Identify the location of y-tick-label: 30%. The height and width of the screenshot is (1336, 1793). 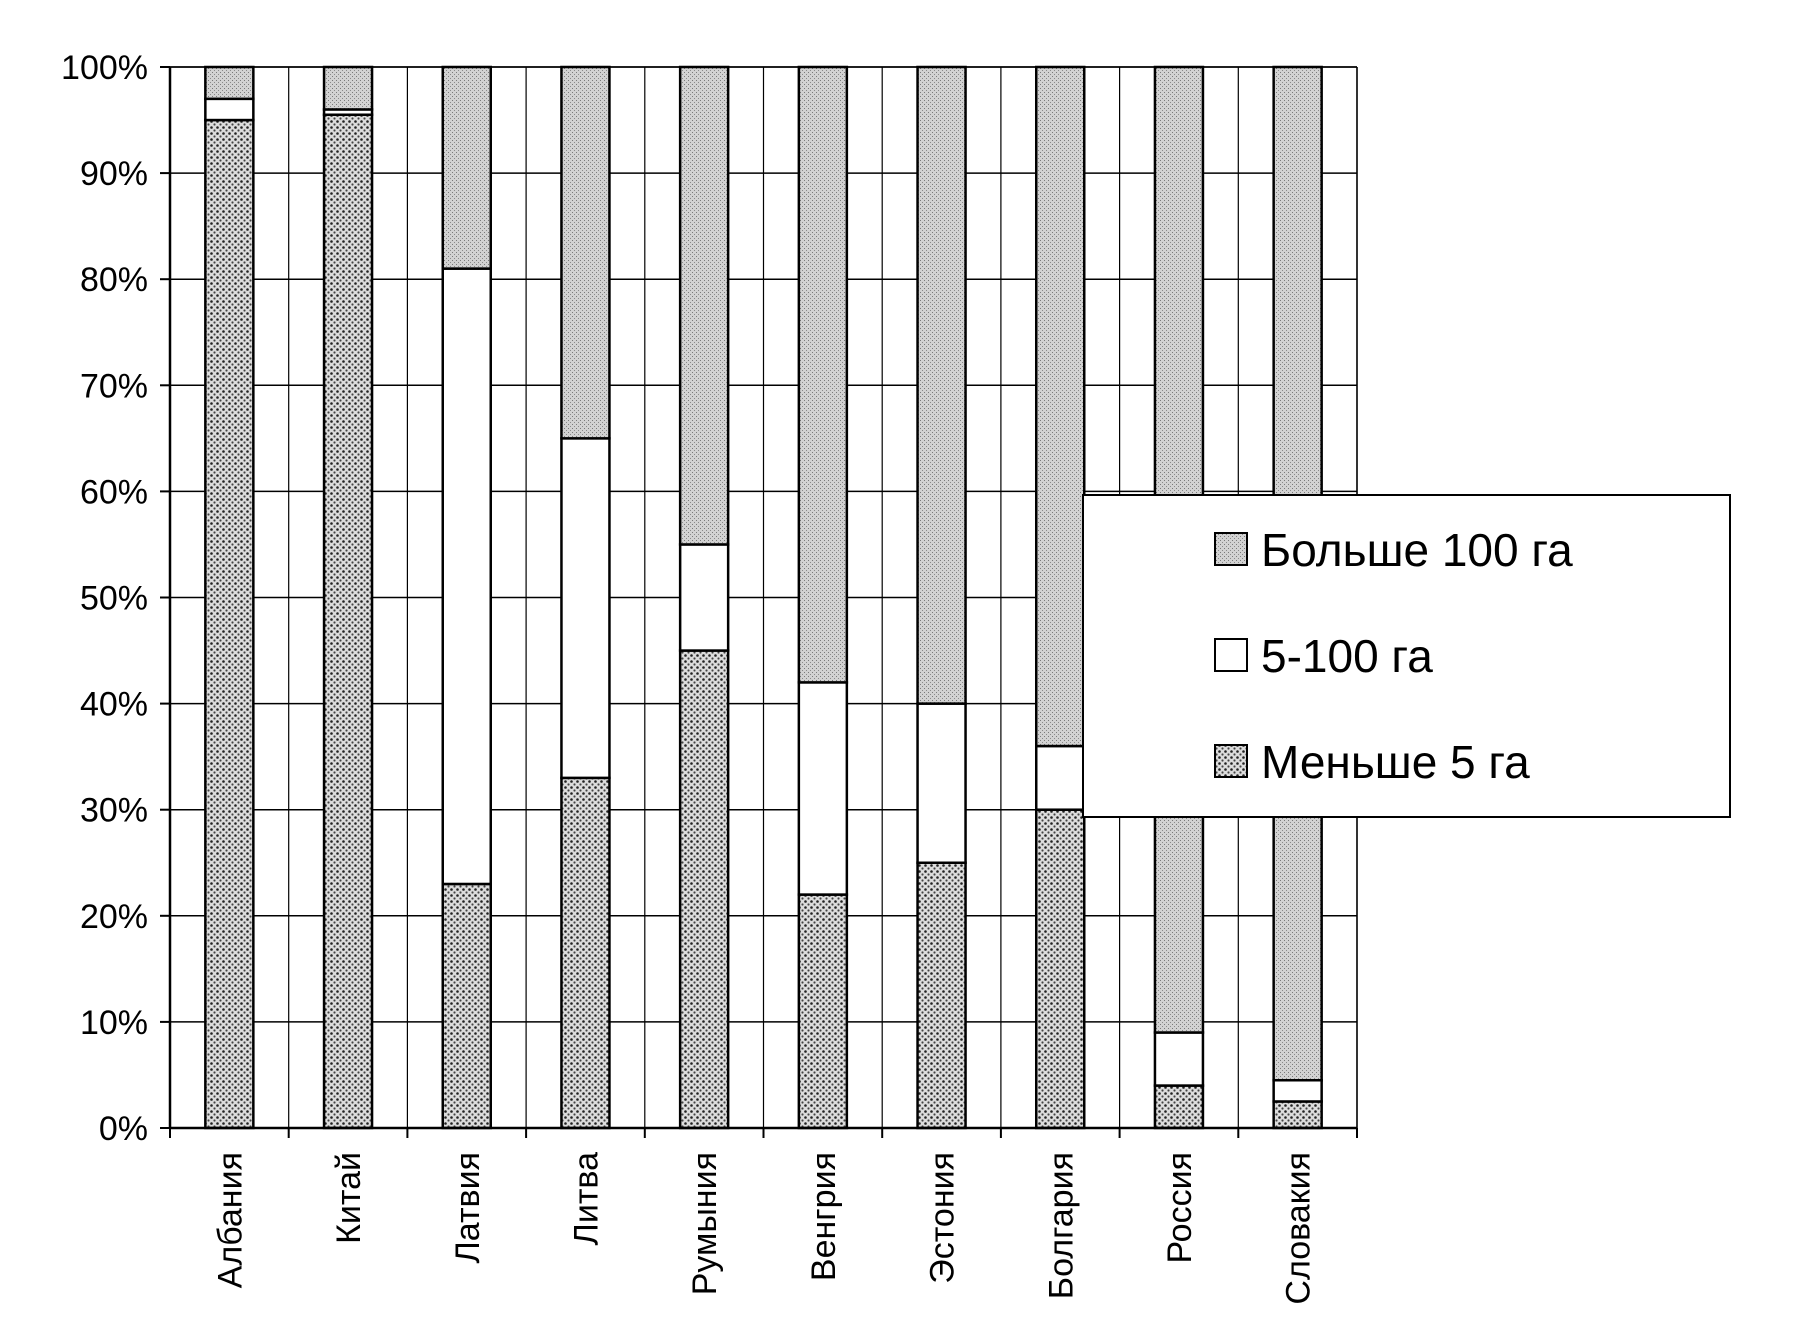
(114, 811).